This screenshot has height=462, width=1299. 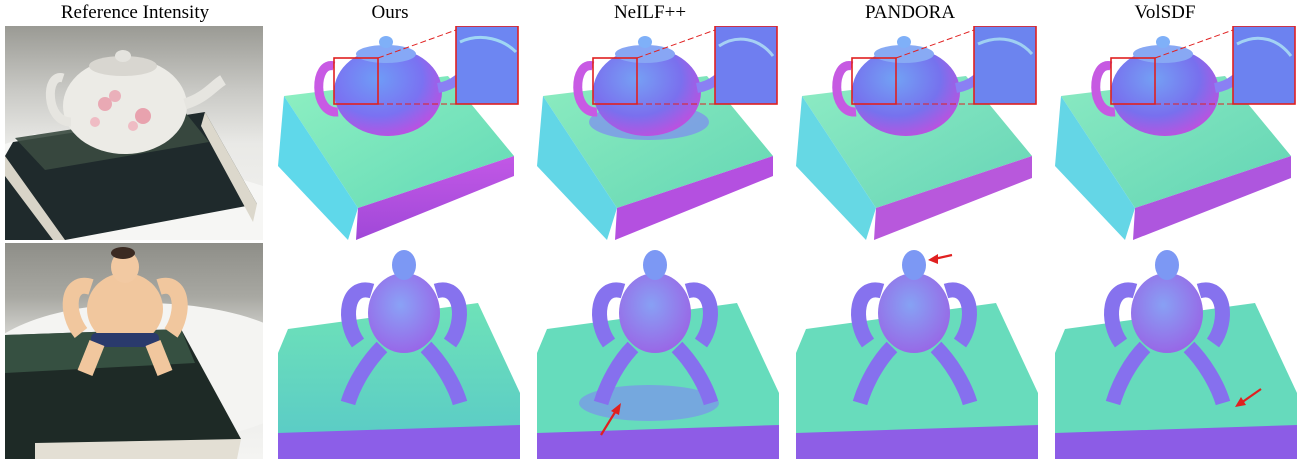 What do you see at coordinates (134, 351) in the screenshot?
I see `reference-photo-sumo` at bounding box center [134, 351].